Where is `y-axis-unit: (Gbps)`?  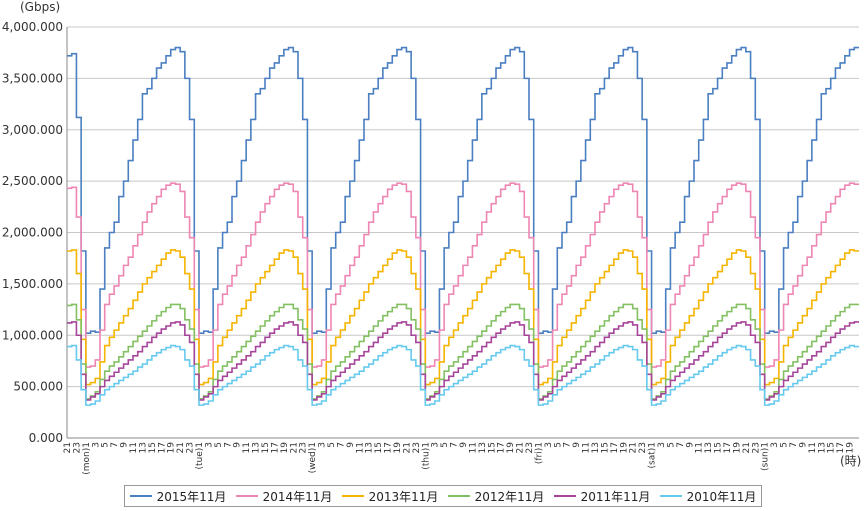 y-axis-unit: (Gbps) is located at coordinates (40, 7).